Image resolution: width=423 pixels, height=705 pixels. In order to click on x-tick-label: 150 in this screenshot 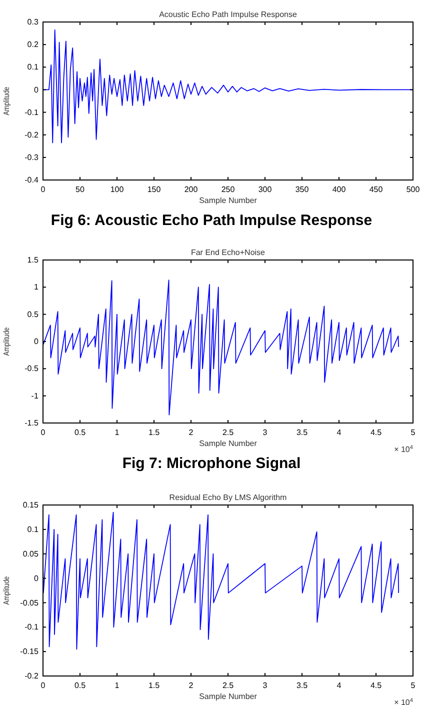, I will do `click(154, 189)`.